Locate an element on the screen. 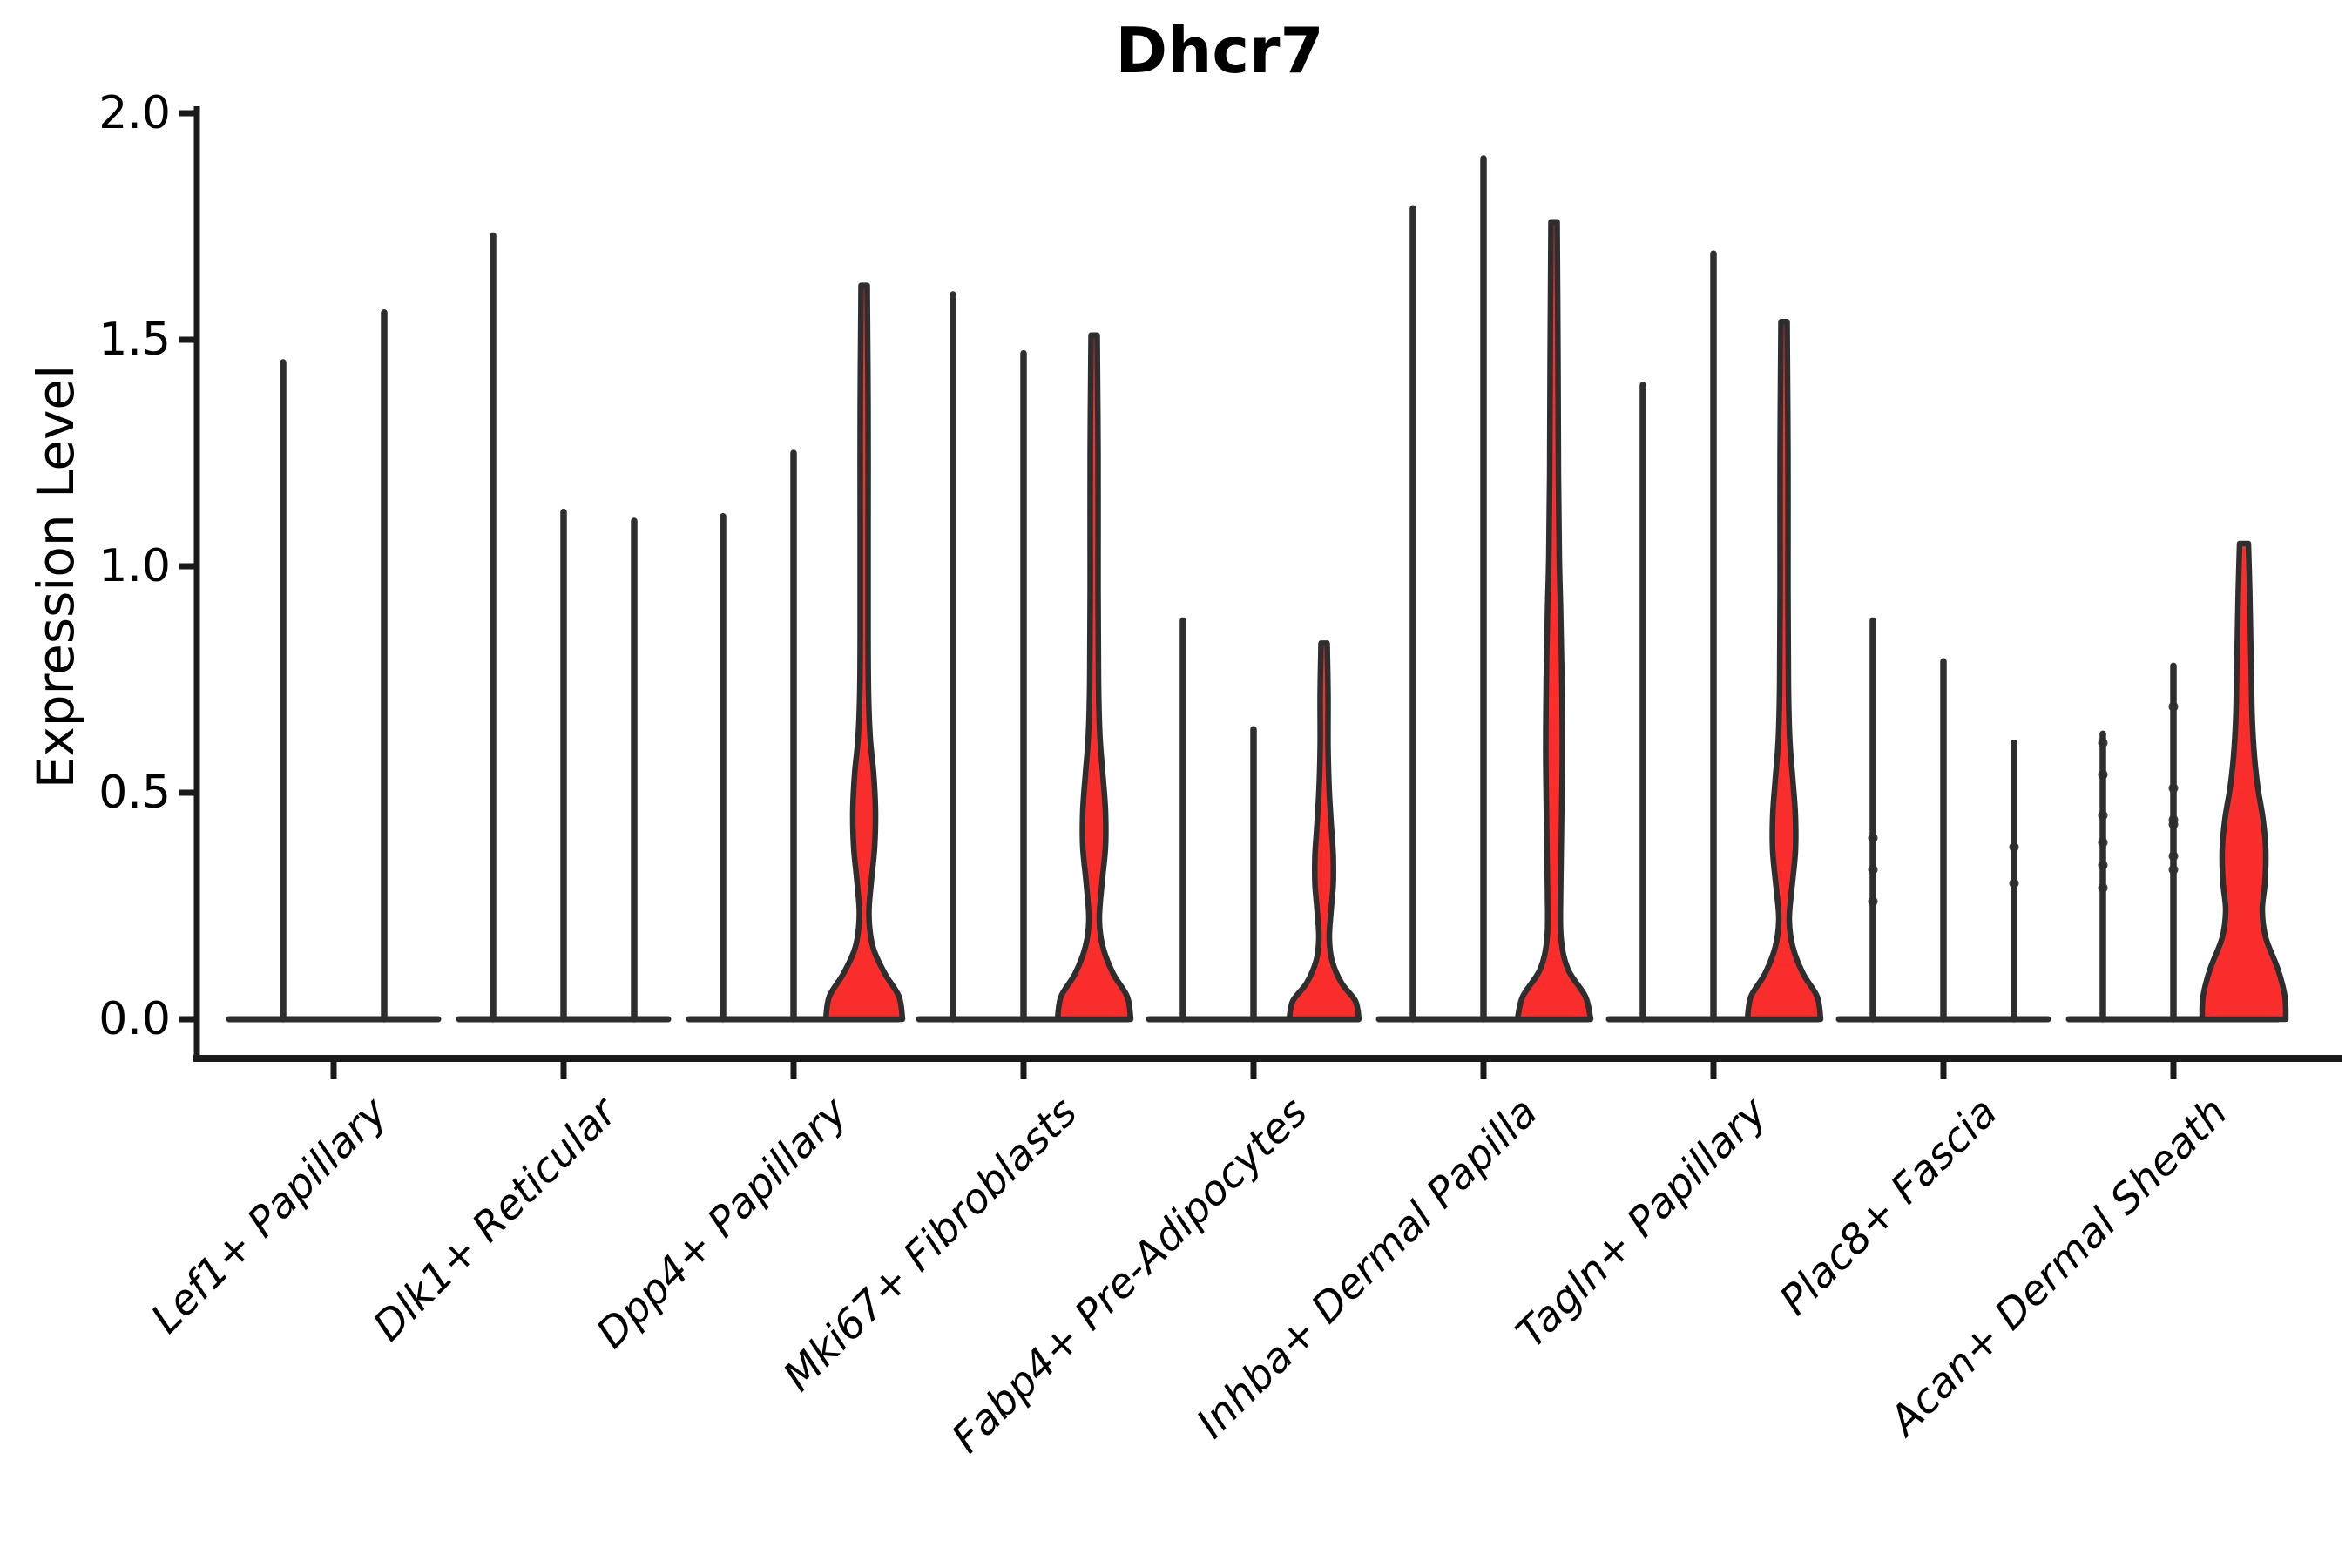 The image size is (2352, 1568). y-tick-label: 2.0 is located at coordinates (134, 113).